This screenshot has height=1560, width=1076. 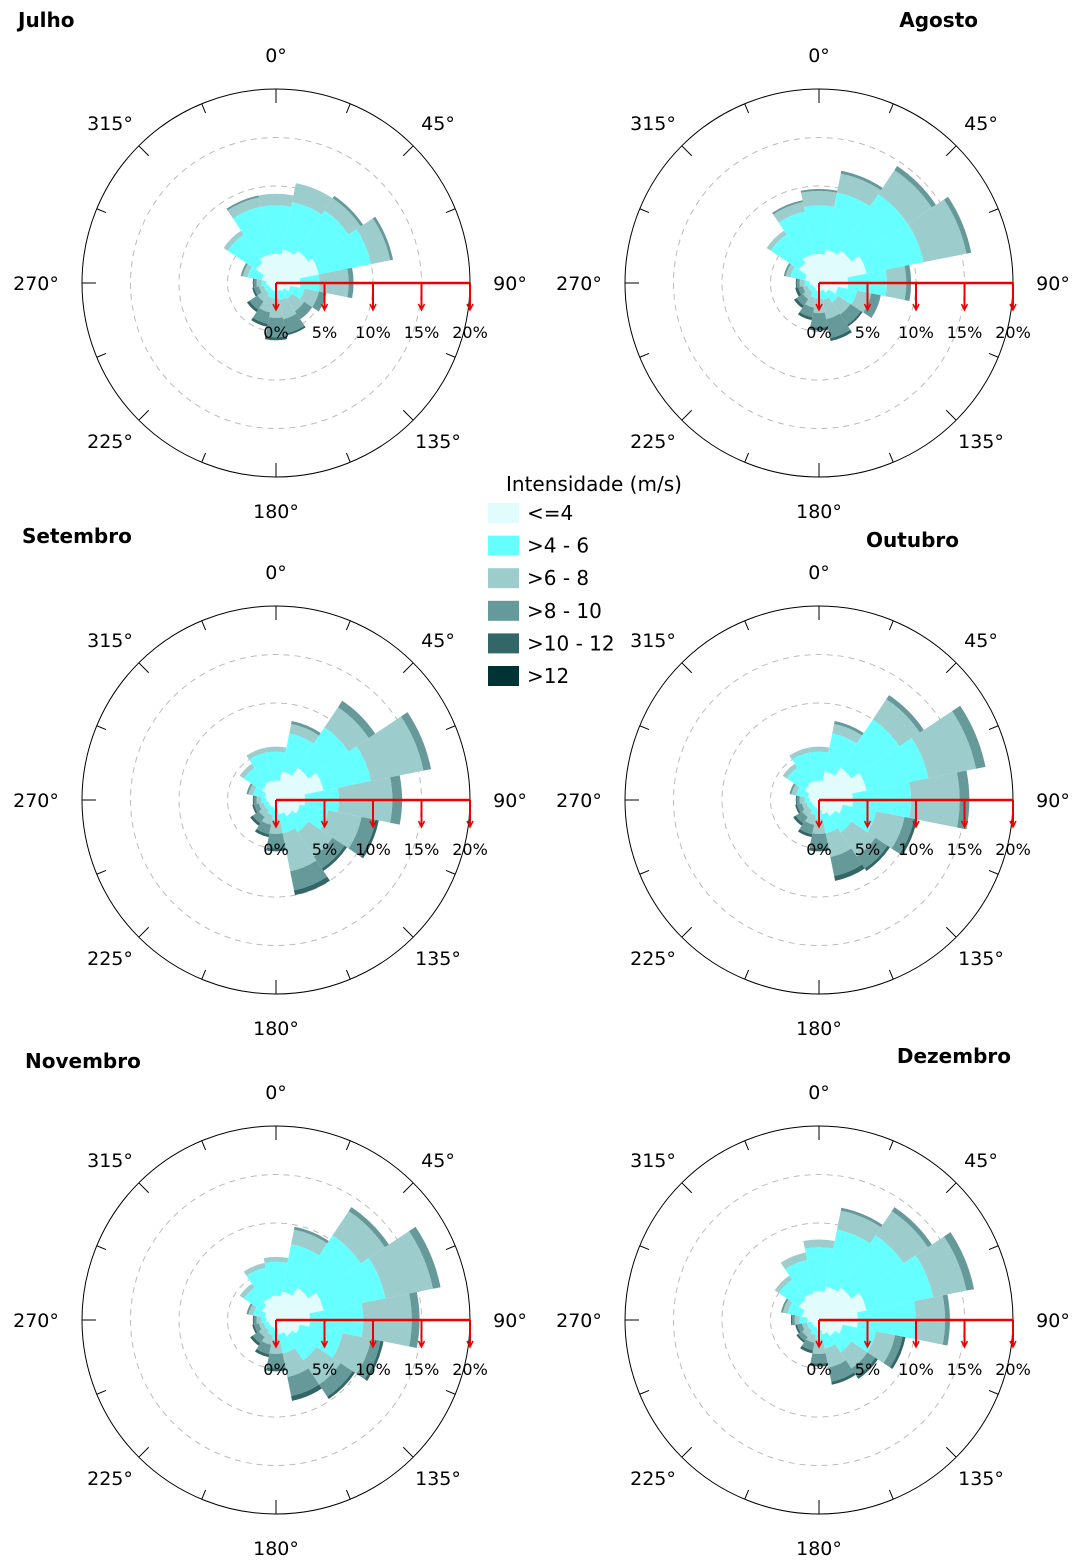 I want to click on panel-title: Setembro, so click(x=77, y=536).